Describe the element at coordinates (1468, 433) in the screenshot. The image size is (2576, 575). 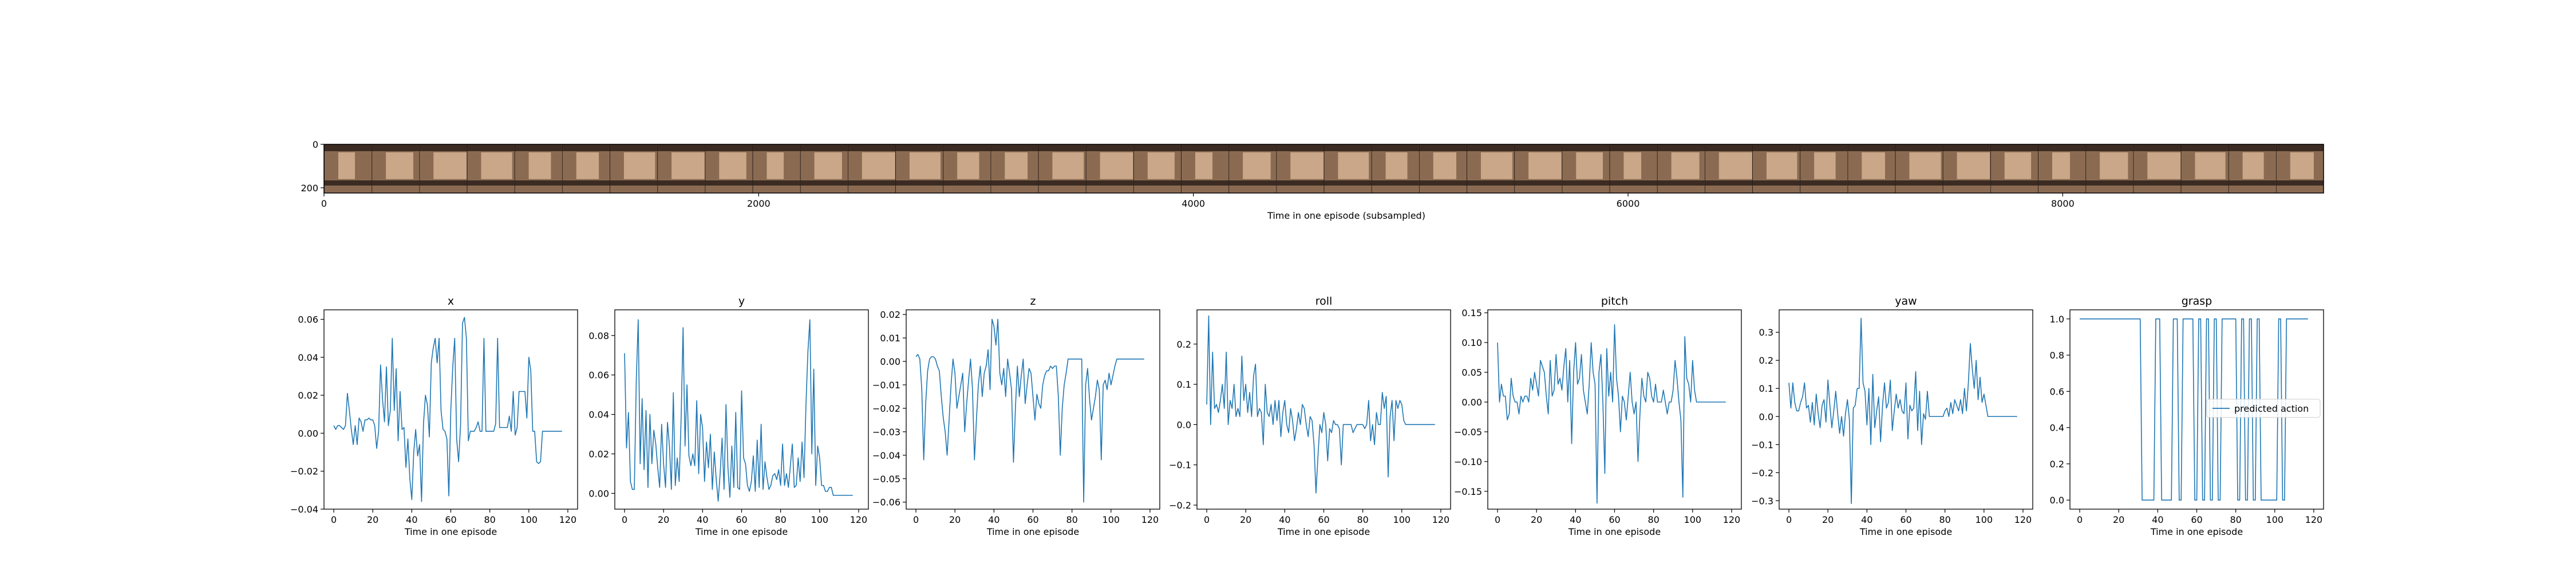
I see `ytick-label: −0.05` at that location.